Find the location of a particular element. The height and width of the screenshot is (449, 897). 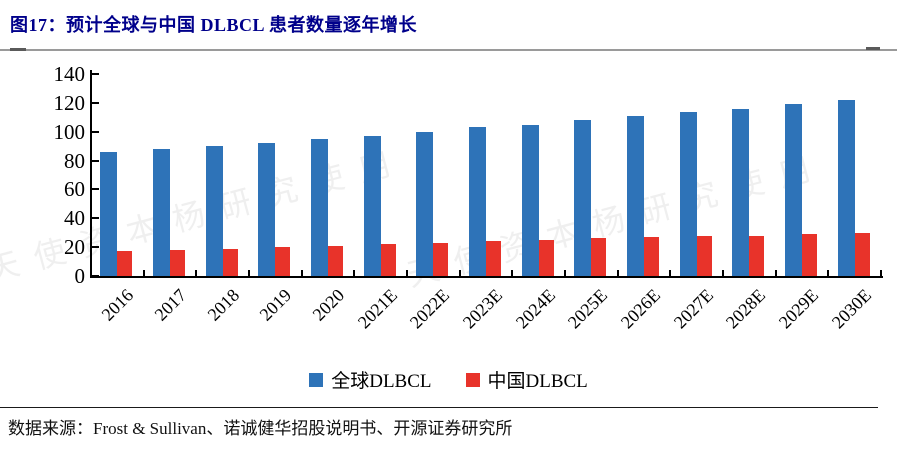

bar-china-2017 is located at coordinates (177, 263).